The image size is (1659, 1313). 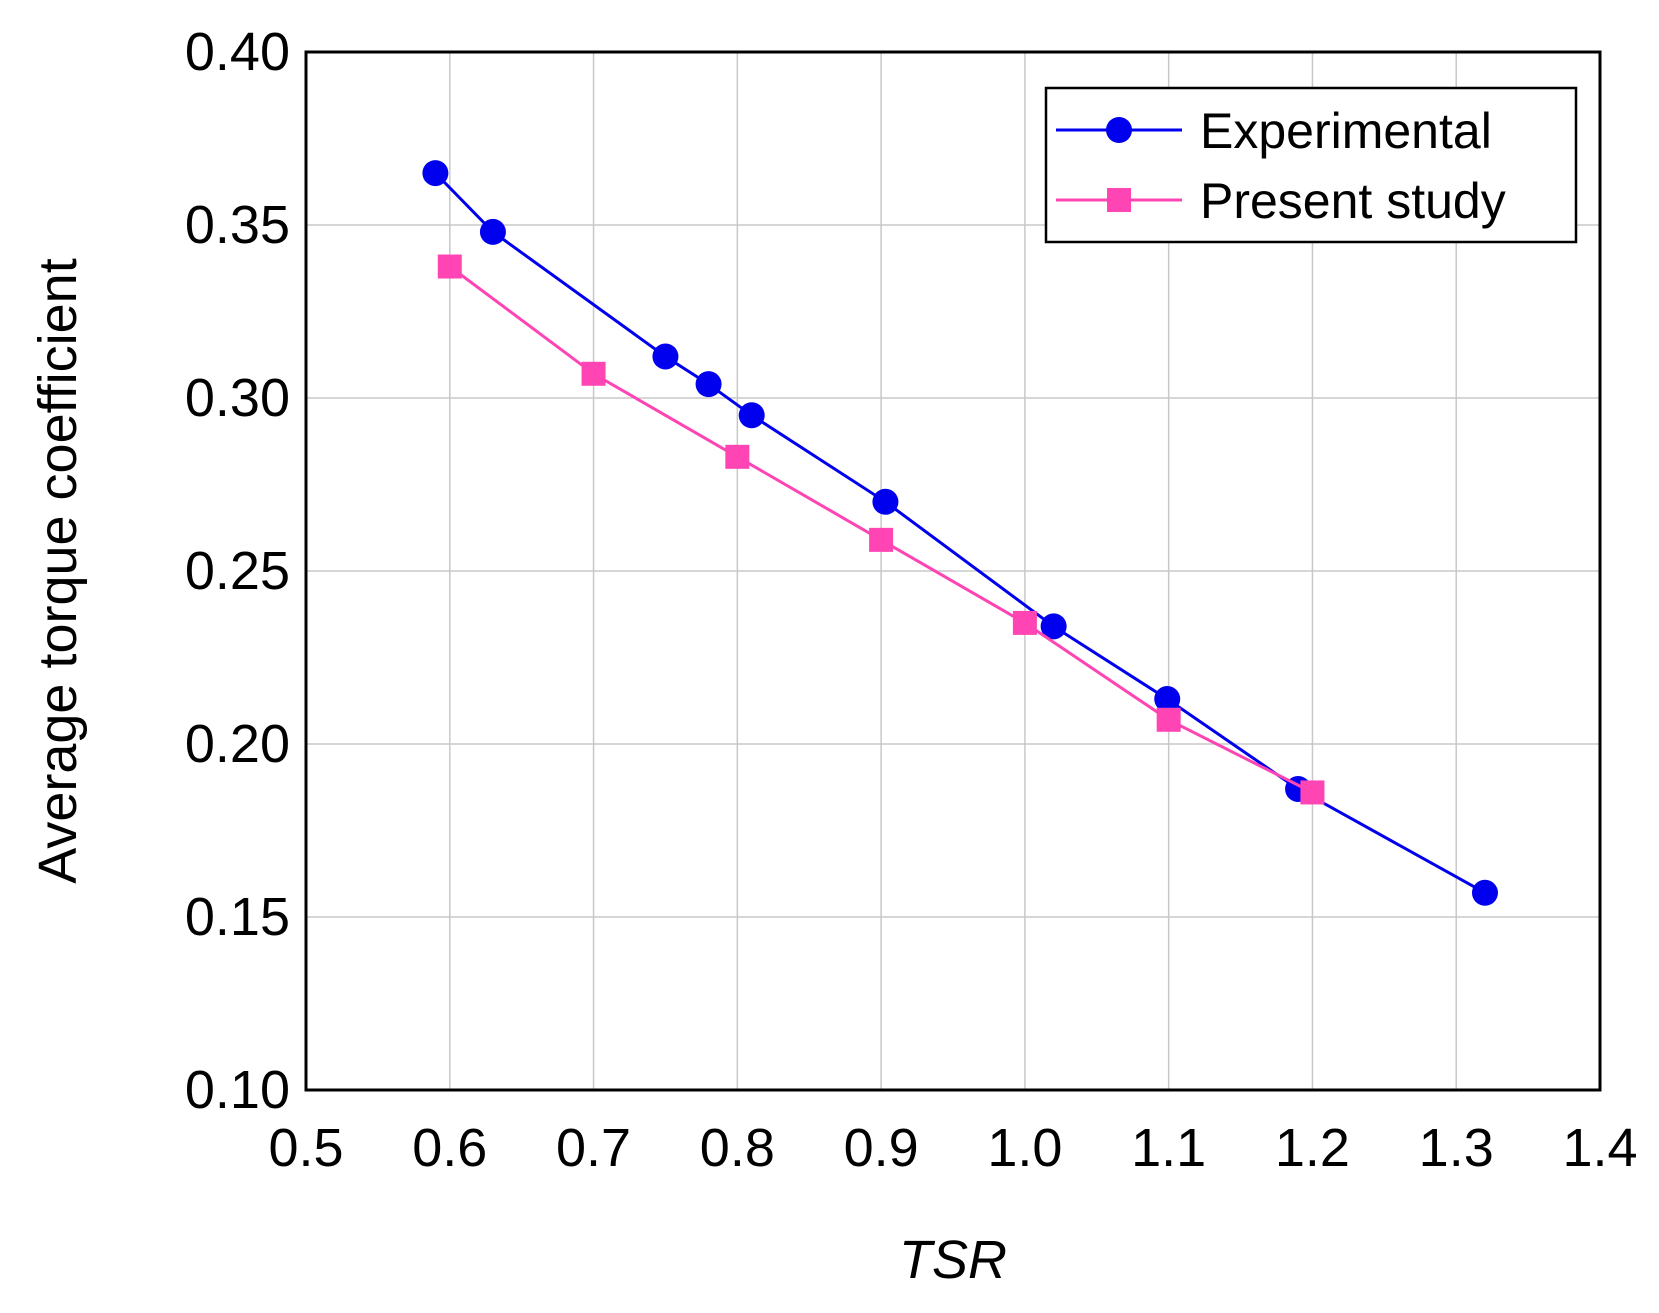 I want to click on y-tick-label: 0.40, so click(x=237, y=52).